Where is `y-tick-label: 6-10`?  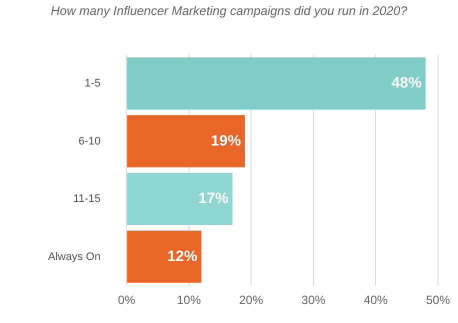 y-tick-label: 6-10 is located at coordinates (89, 141).